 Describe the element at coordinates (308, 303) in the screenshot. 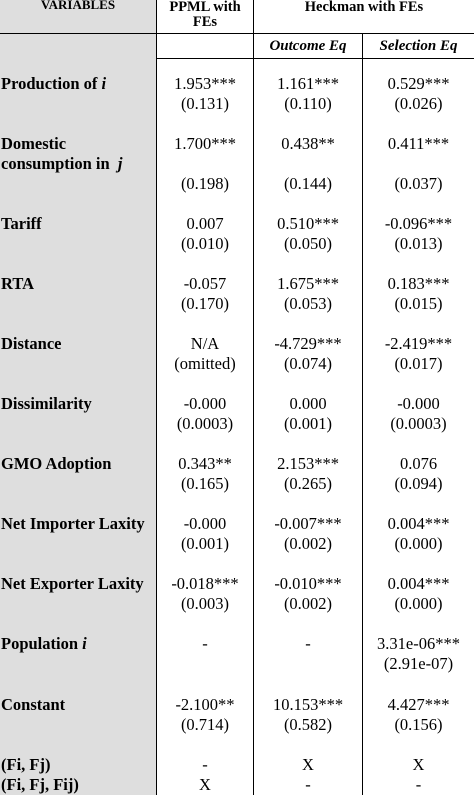

I see `outcome-se: (0.053)` at that location.